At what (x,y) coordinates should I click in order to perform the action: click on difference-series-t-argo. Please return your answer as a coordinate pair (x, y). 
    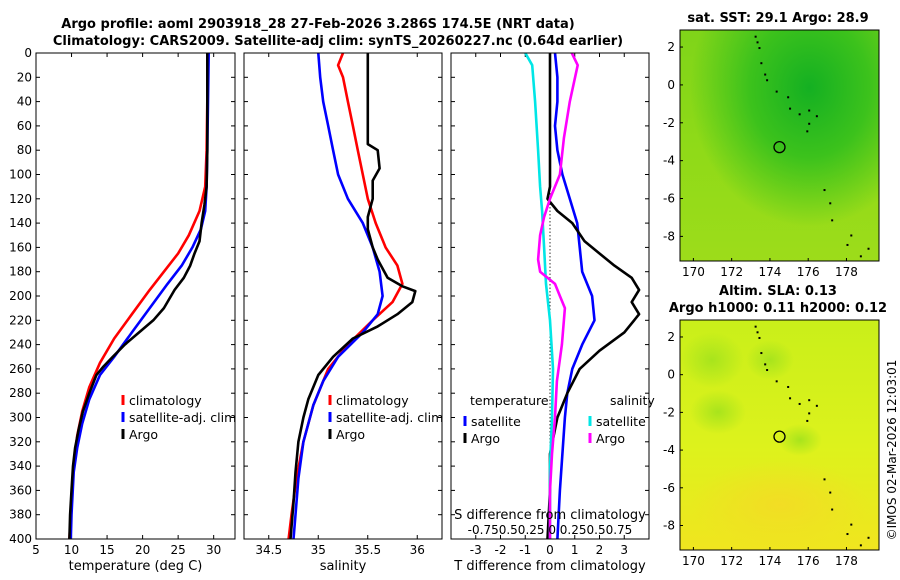
    Looking at the image, I should click on (593, 296).